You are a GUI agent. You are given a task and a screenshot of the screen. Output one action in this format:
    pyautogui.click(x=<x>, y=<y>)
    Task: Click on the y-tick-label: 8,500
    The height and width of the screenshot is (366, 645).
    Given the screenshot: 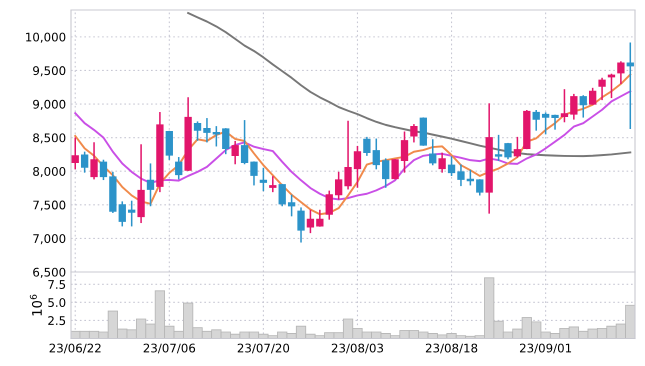 What is the action you would take?
    pyautogui.click(x=49, y=138)
    